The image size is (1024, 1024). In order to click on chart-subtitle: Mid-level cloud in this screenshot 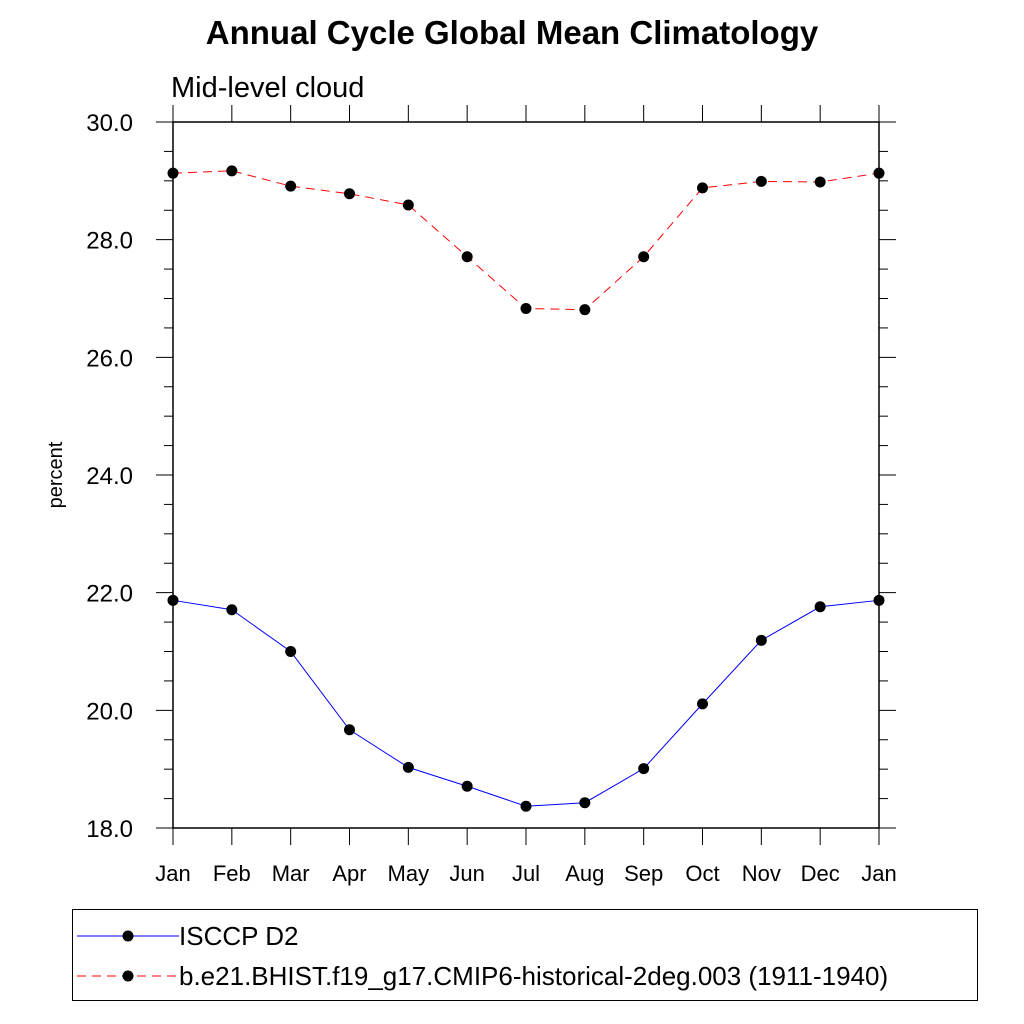, I will do `click(268, 88)`.